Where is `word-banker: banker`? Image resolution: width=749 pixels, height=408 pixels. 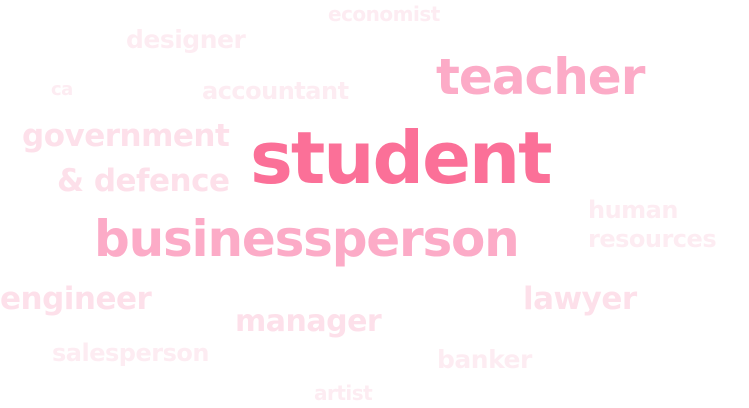
word-banker: banker is located at coordinates (484, 359).